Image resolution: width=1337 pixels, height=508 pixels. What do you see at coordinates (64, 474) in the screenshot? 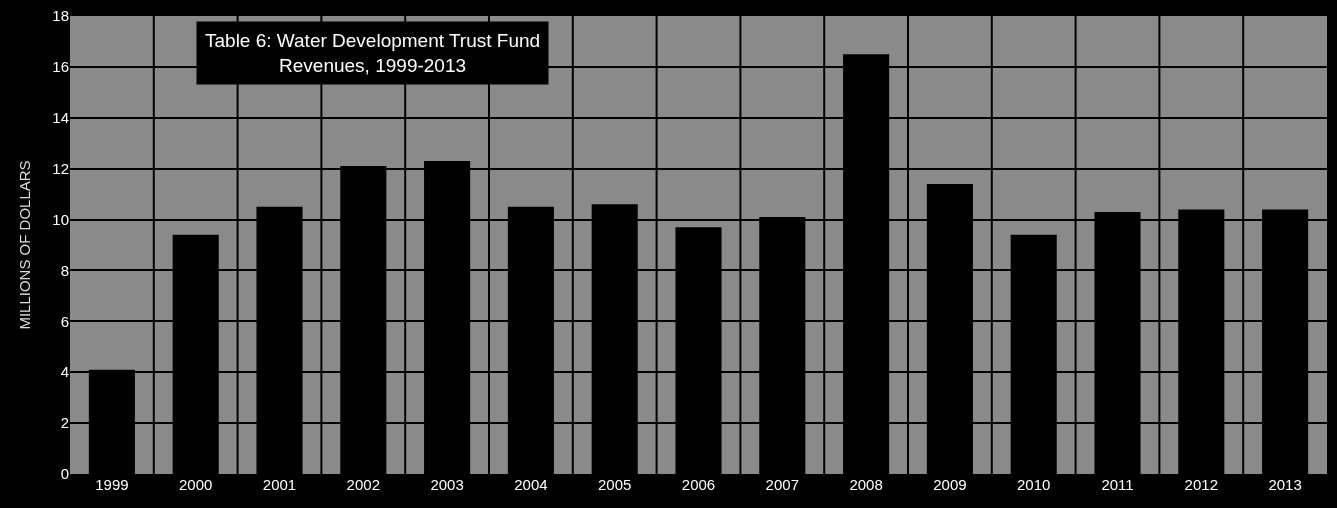
I see `y-tick-label: 0` at bounding box center [64, 474].